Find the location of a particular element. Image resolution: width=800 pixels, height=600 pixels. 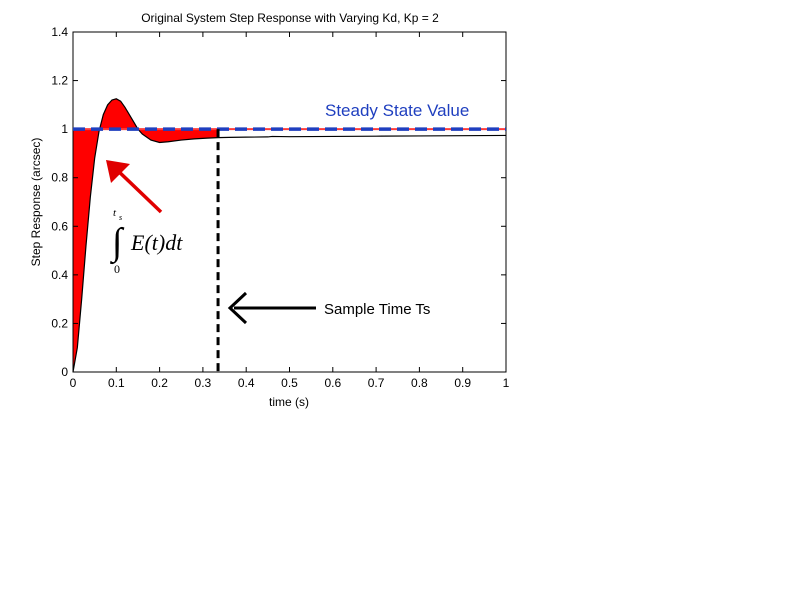

steady-state-label: Steady State Value is located at coordinates (397, 110).